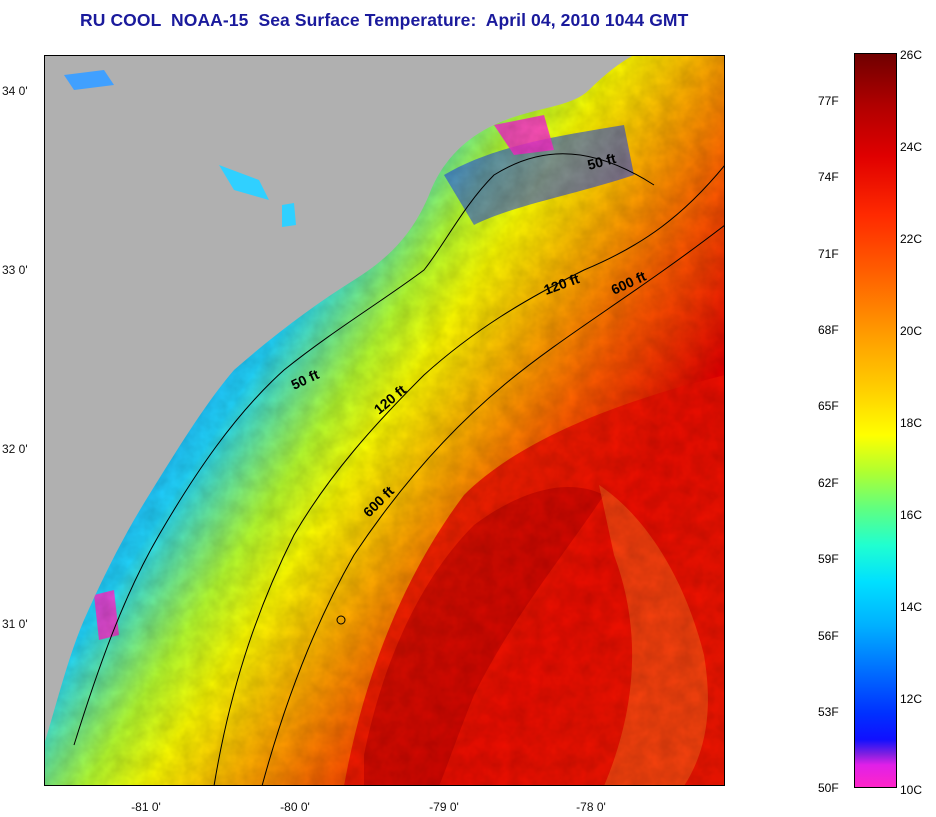 This screenshot has height=817, width=936. I want to click on lon-tick-label: -81 0', so click(146, 807).